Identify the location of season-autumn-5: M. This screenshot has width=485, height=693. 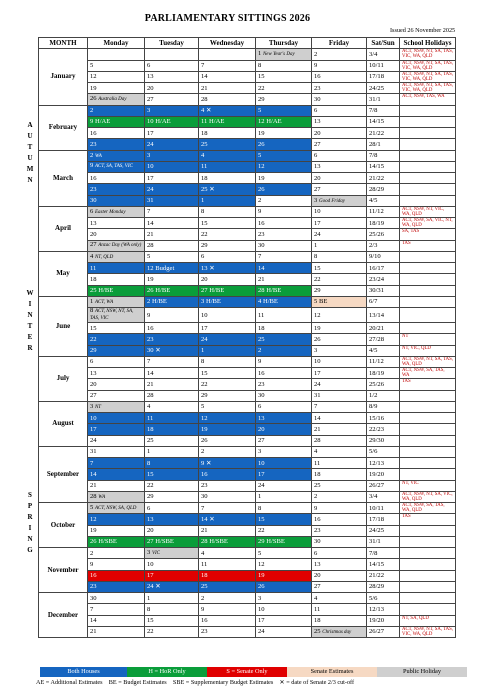
(30, 169).